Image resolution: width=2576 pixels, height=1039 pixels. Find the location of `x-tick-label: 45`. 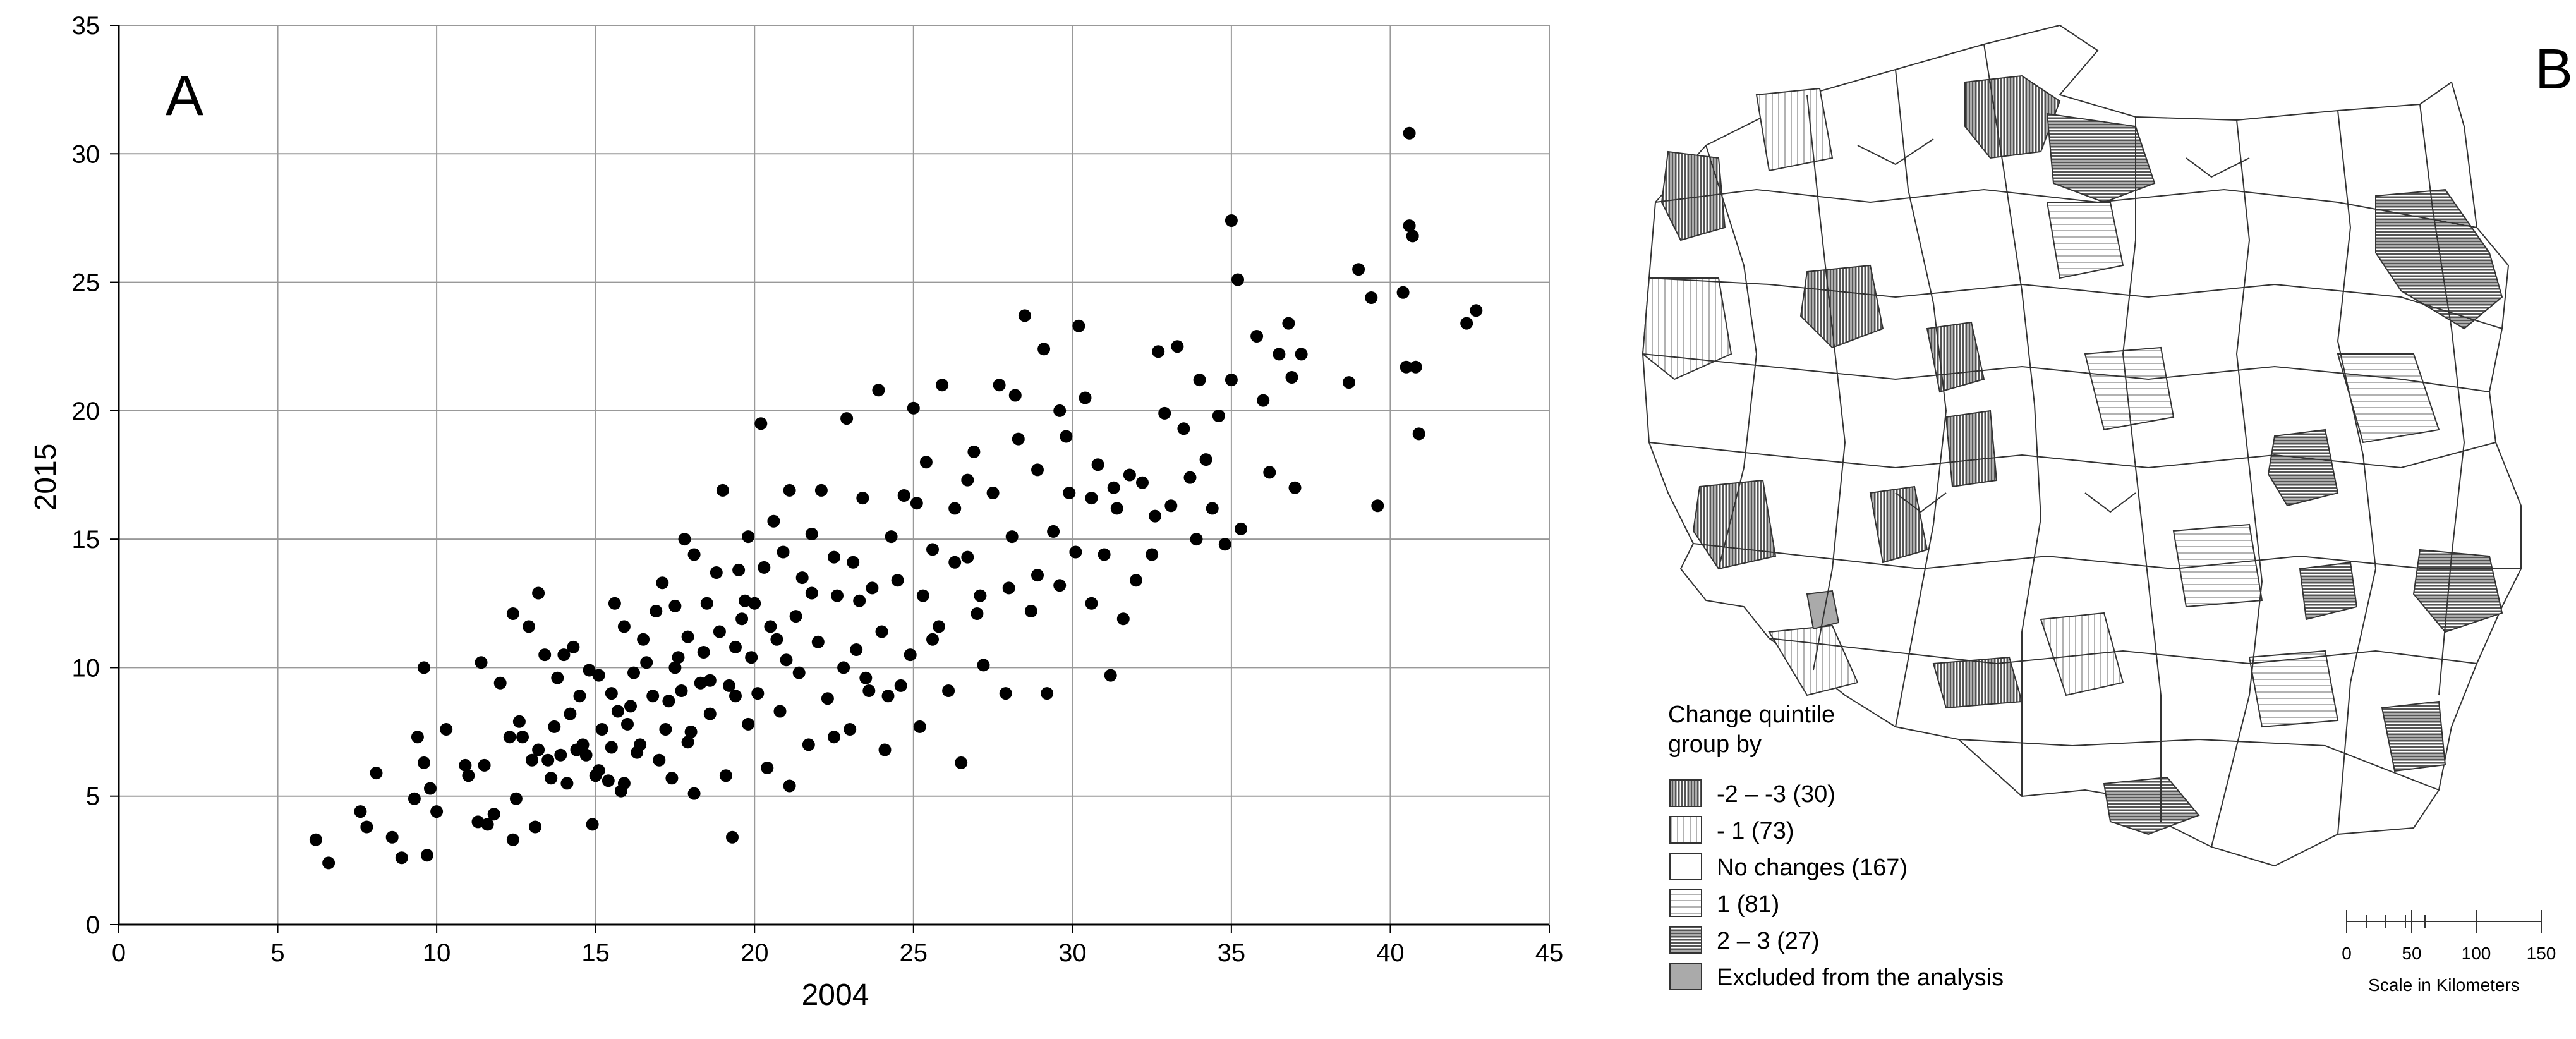

x-tick-label: 45 is located at coordinates (1549, 953).